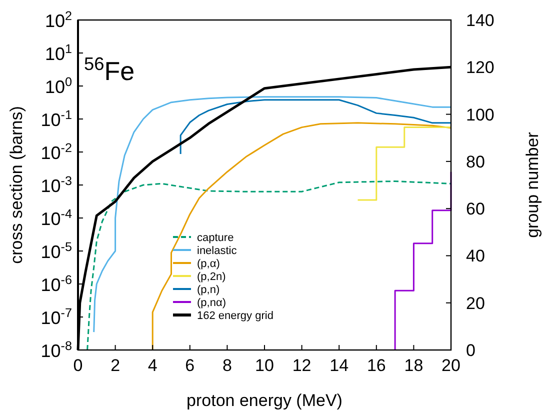 The width and height of the screenshot is (546, 412). I want to click on y2-tick-label: 60, so click(475, 209).